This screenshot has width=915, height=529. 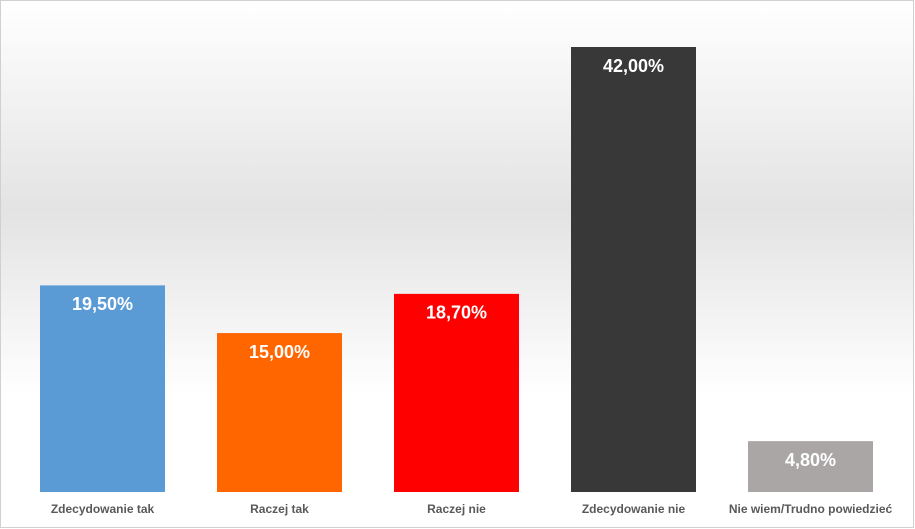 What do you see at coordinates (279, 509) in the screenshot?
I see `x-tick-label: Raczej tak` at bounding box center [279, 509].